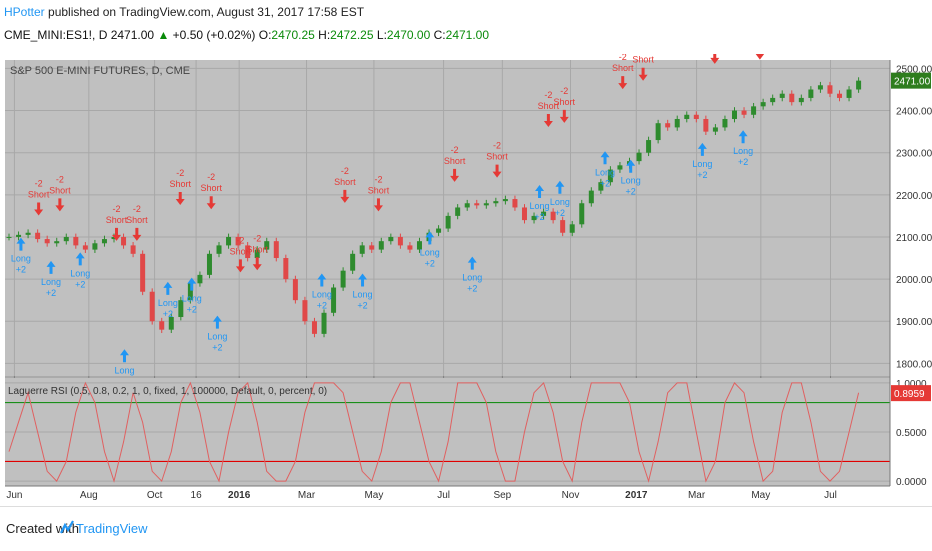 Image resolution: width=932 pixels, height=551 pixels. Describe the element at coordinates (914, 196) in the screenshot. I see `price-tick-label: 2200.00` at that location.